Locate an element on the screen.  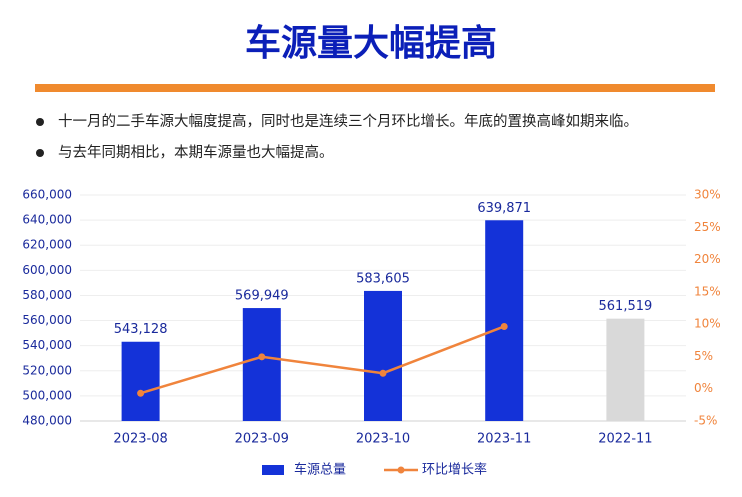
y-tick-label: 500,000 is located at coordinates (47, 395).